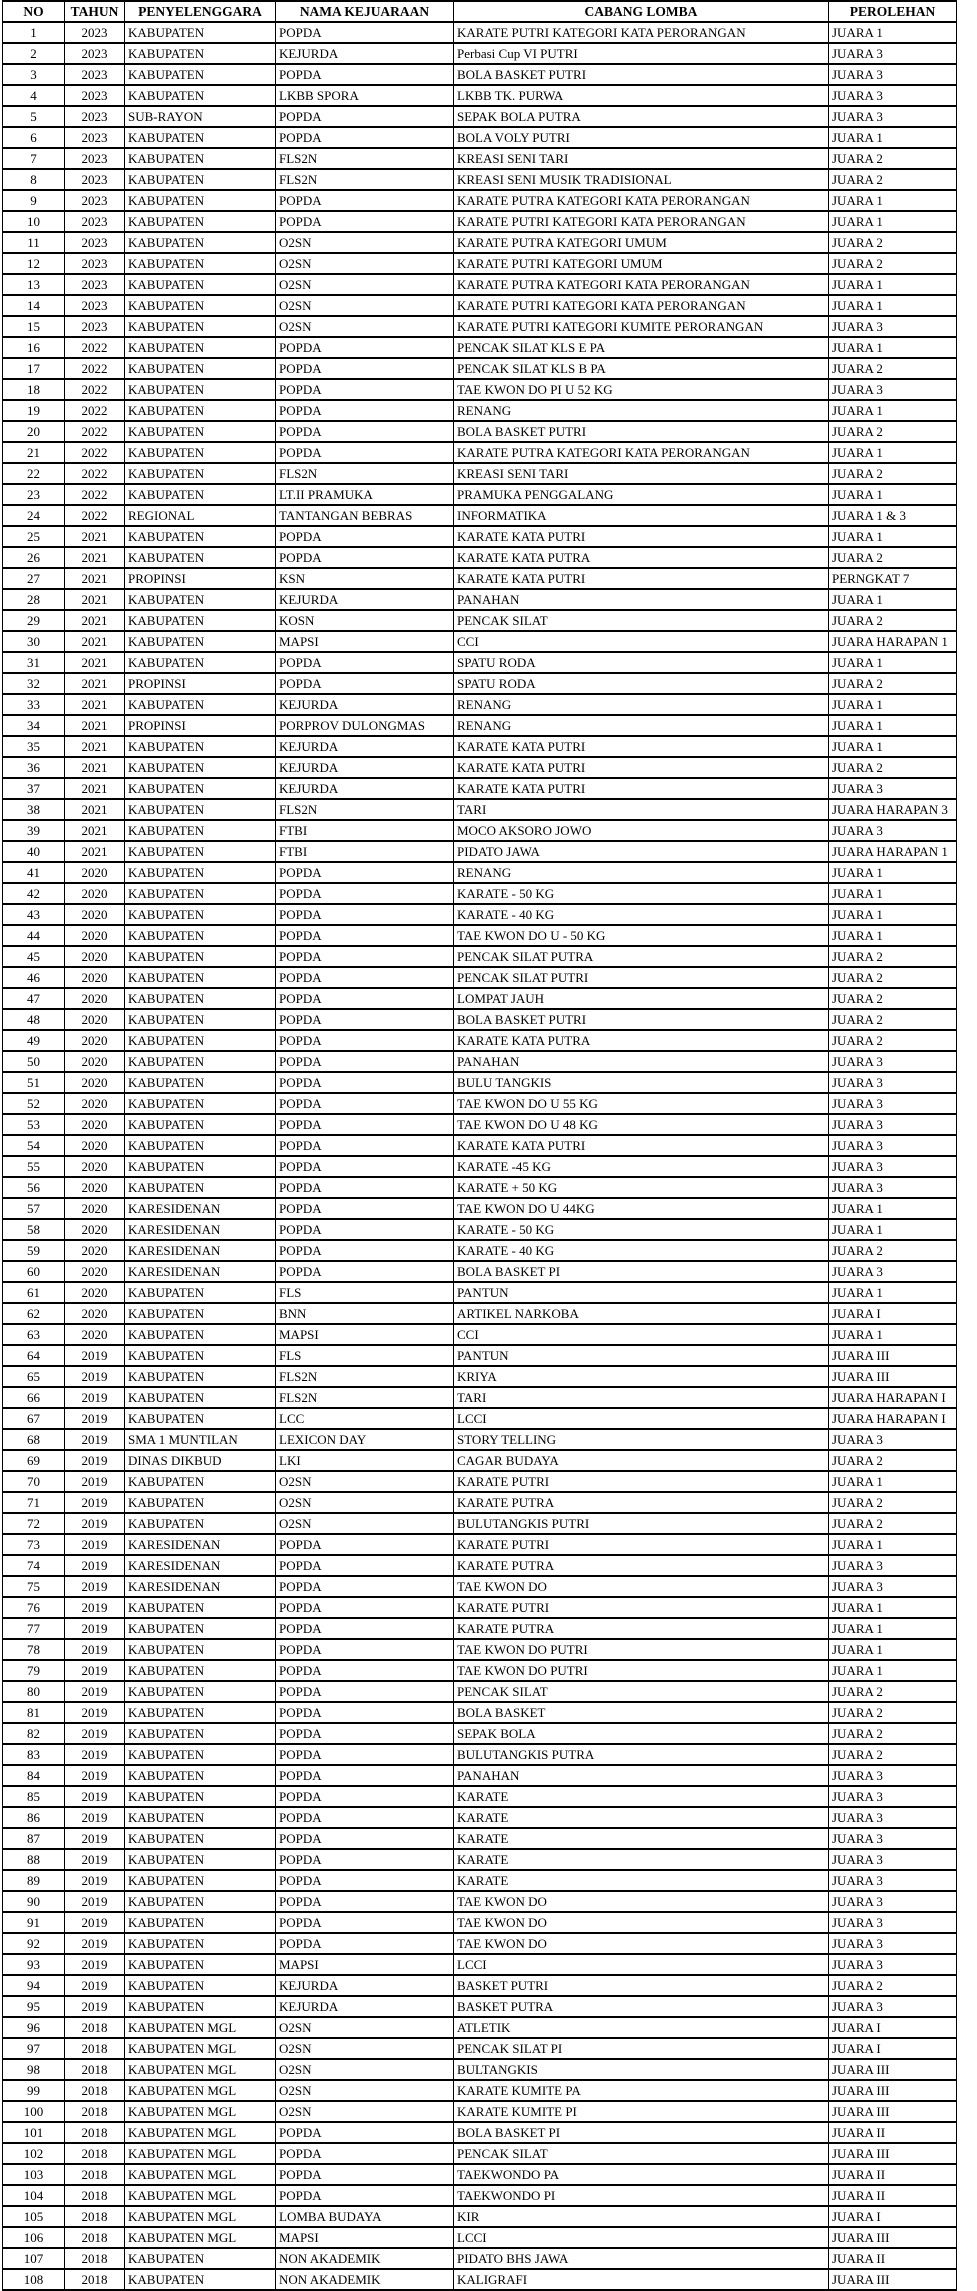 The height and width of the screenshot is (2291, 977). Describe the element at coordinates (33, 683) in the screenshot. I see `cell-no: 32` at that location.